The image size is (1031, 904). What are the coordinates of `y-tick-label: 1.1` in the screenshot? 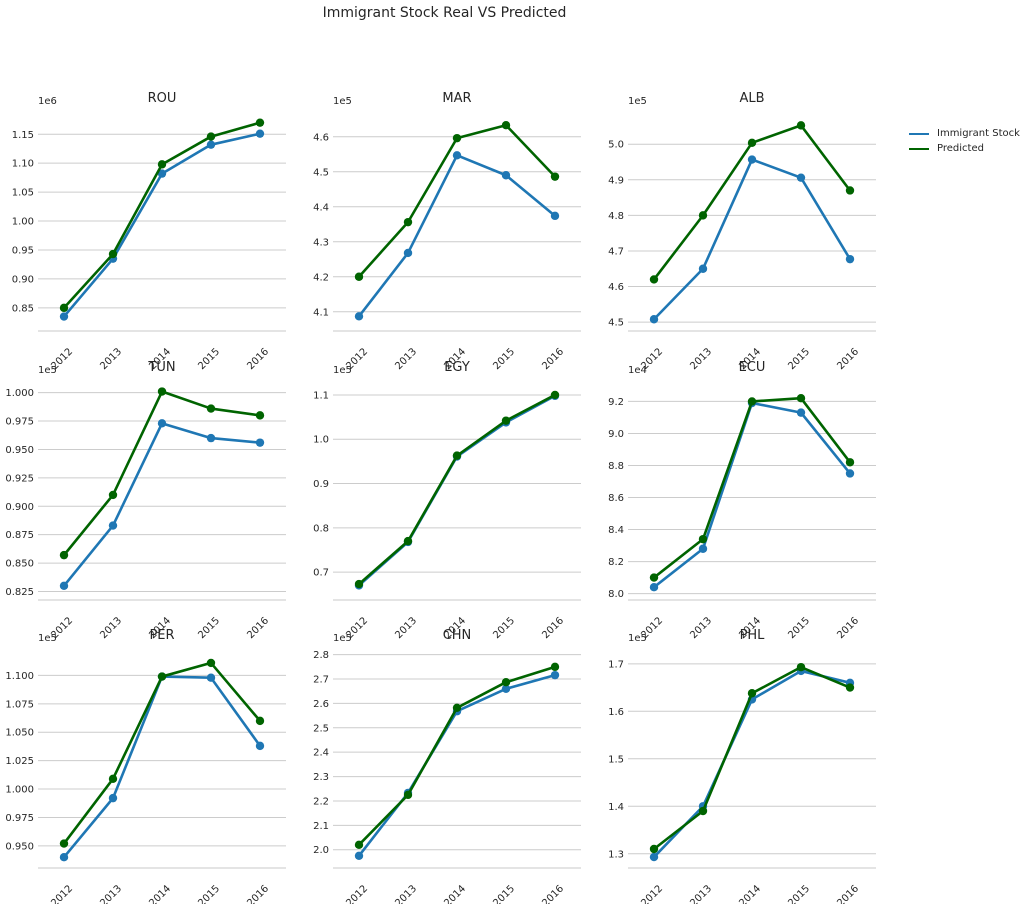 It's located at (321, 395).